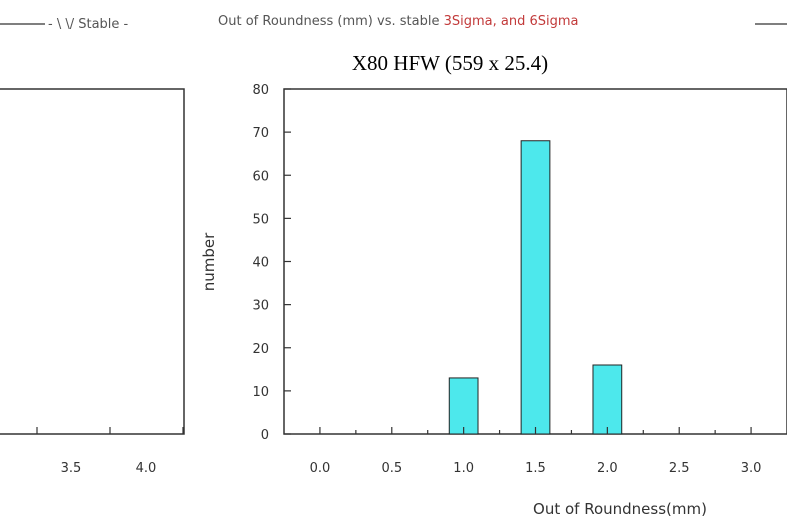 The image size is (787, 525). What do you see at coordinates (209, 261) in the screenshot?
I see `y-axis-title: number` at bounding box center [209, 261].